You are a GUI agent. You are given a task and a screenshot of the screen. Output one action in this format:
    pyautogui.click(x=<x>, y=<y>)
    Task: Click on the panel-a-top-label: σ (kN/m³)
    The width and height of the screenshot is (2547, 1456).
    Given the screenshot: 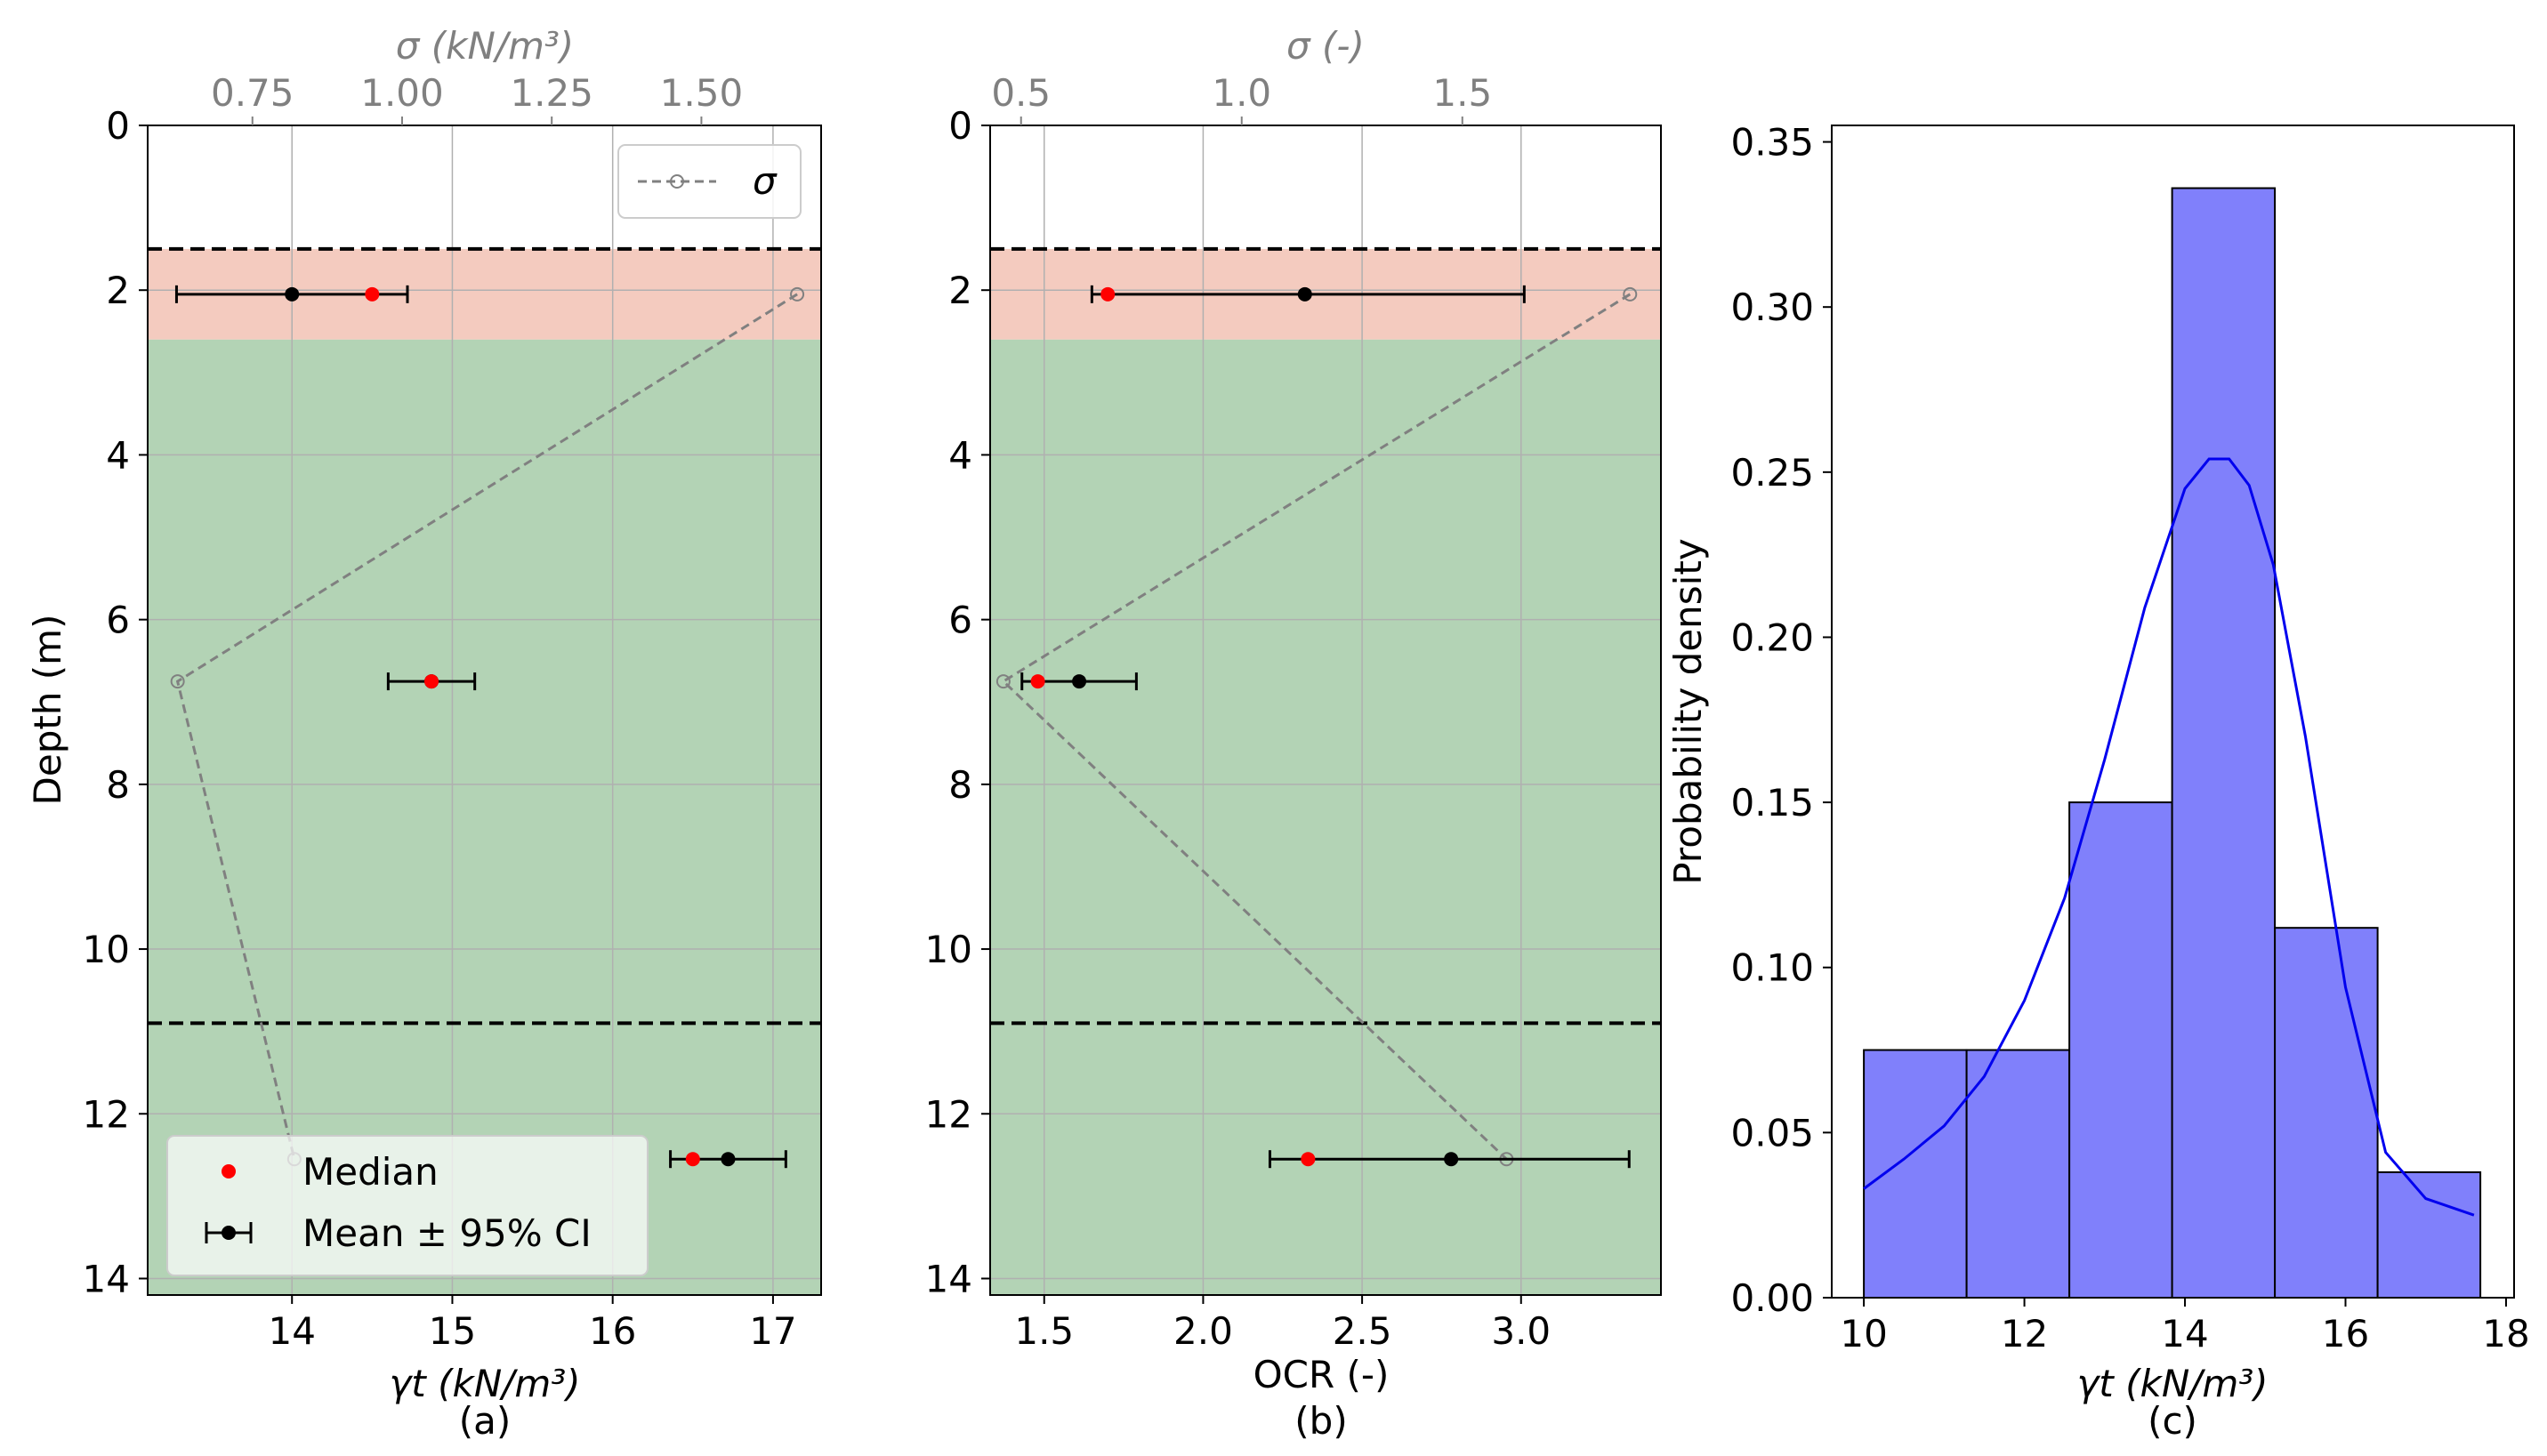 What is the action you would take?
    pyautogui.click(x=485, y=46)
    